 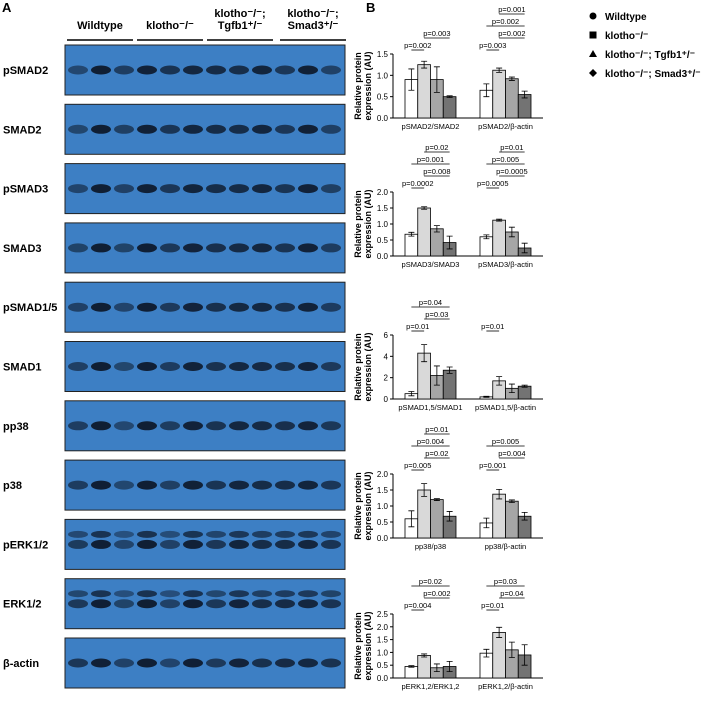 I want to click on x-tick-label: pSMAD2/SMAD2, so click(x=431, y=126).